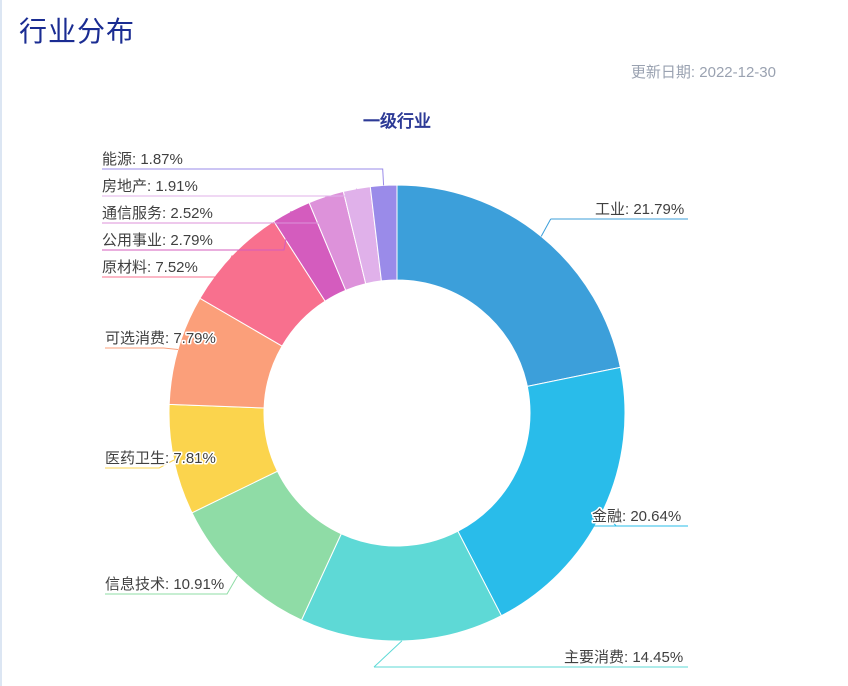  I want to click on slice-label: 医药卫生: 7.81%, so click(160, 458).